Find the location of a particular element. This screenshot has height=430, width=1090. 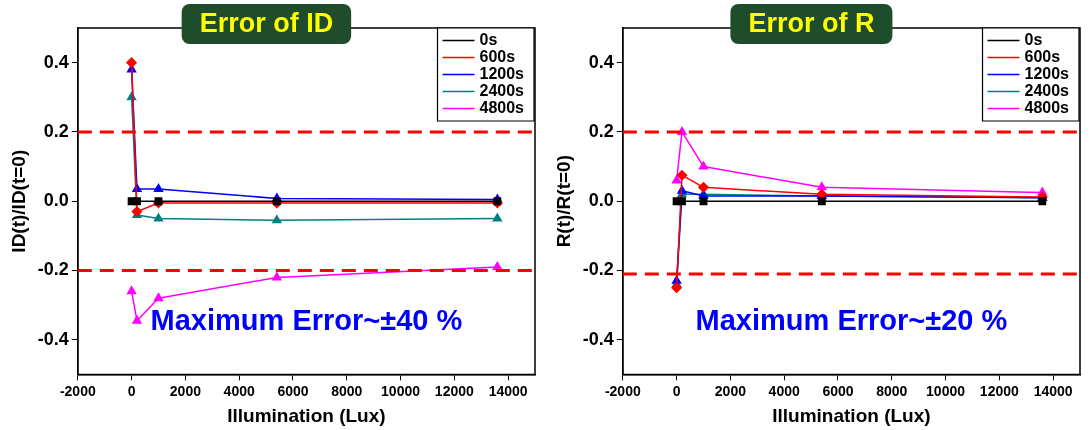

annotation: Maximum Error~±40 % is located at coordinates (306, 320).